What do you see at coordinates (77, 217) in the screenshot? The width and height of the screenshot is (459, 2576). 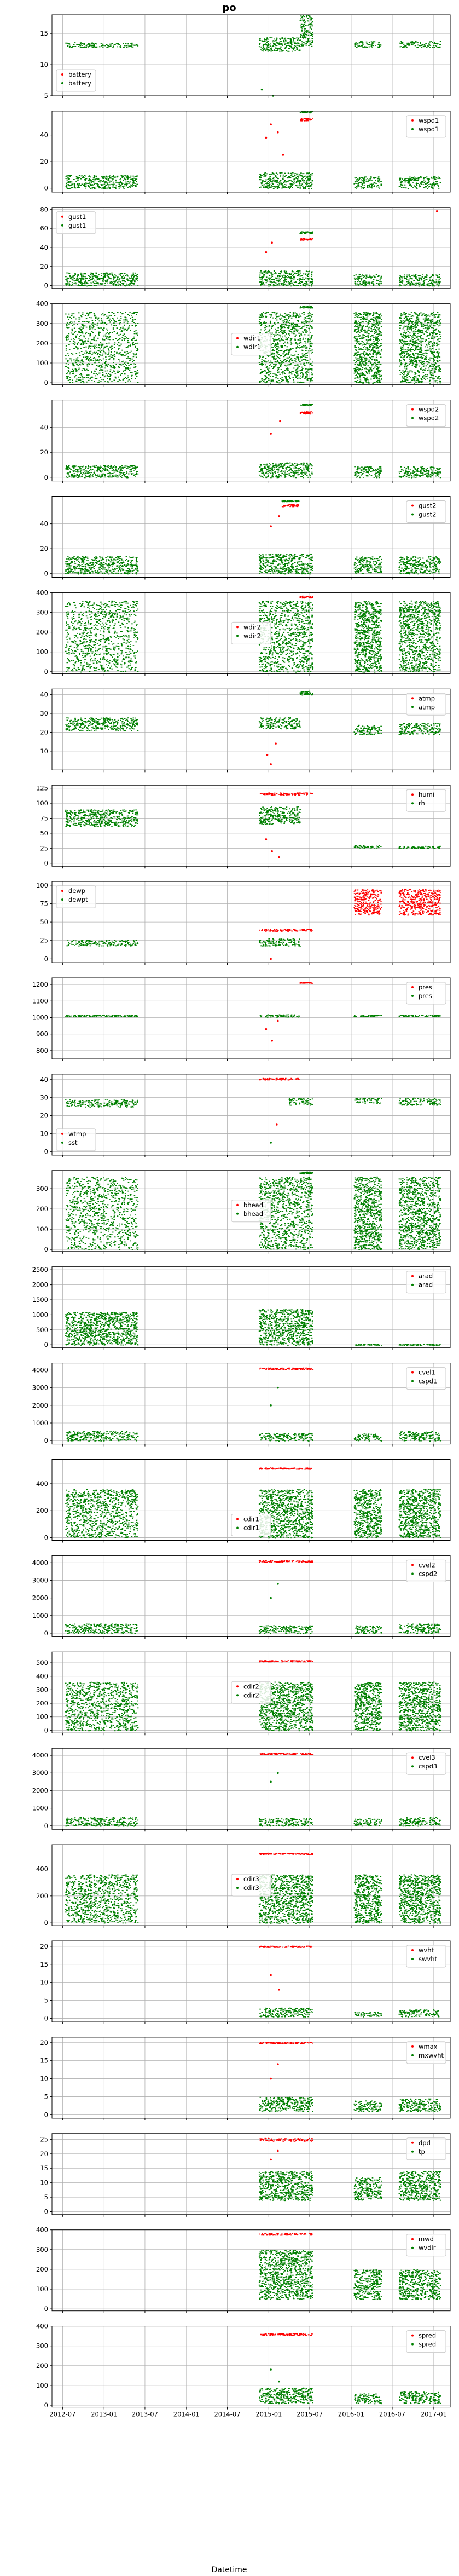 I see `legend-entry: gust1` at bounding box center [77, 217].